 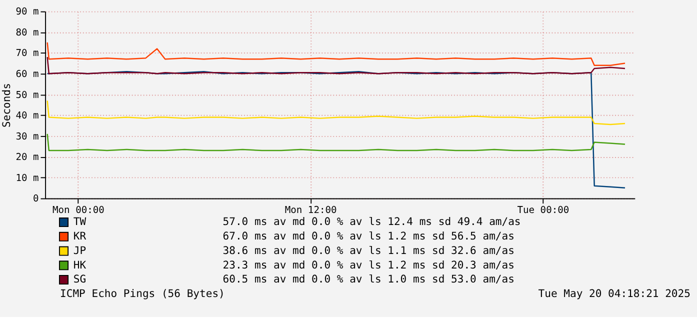 I want to click on text: 38.6 ms av md 0.0 % av ls 1.1 ms sd 32.6 am/as, so click(x=368, y=250).